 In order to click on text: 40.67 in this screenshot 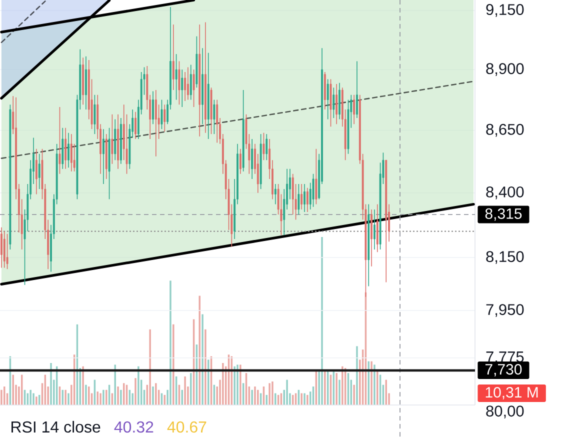, I will do `click(186, 427)`.